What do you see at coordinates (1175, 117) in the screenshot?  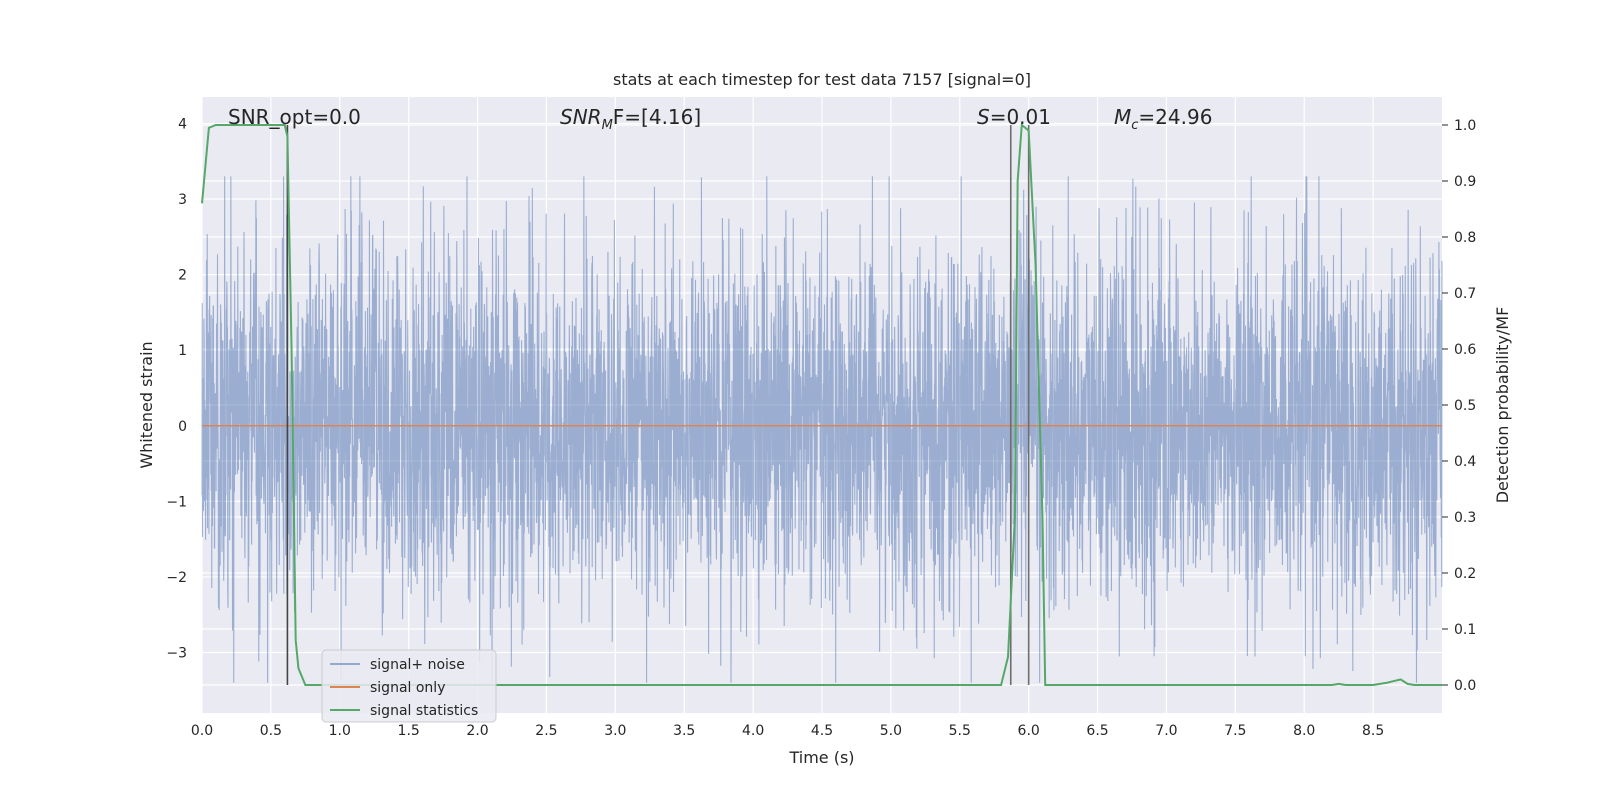 I see `annotation-mc-rest: =24.96` at bounding box center [1175, 117].